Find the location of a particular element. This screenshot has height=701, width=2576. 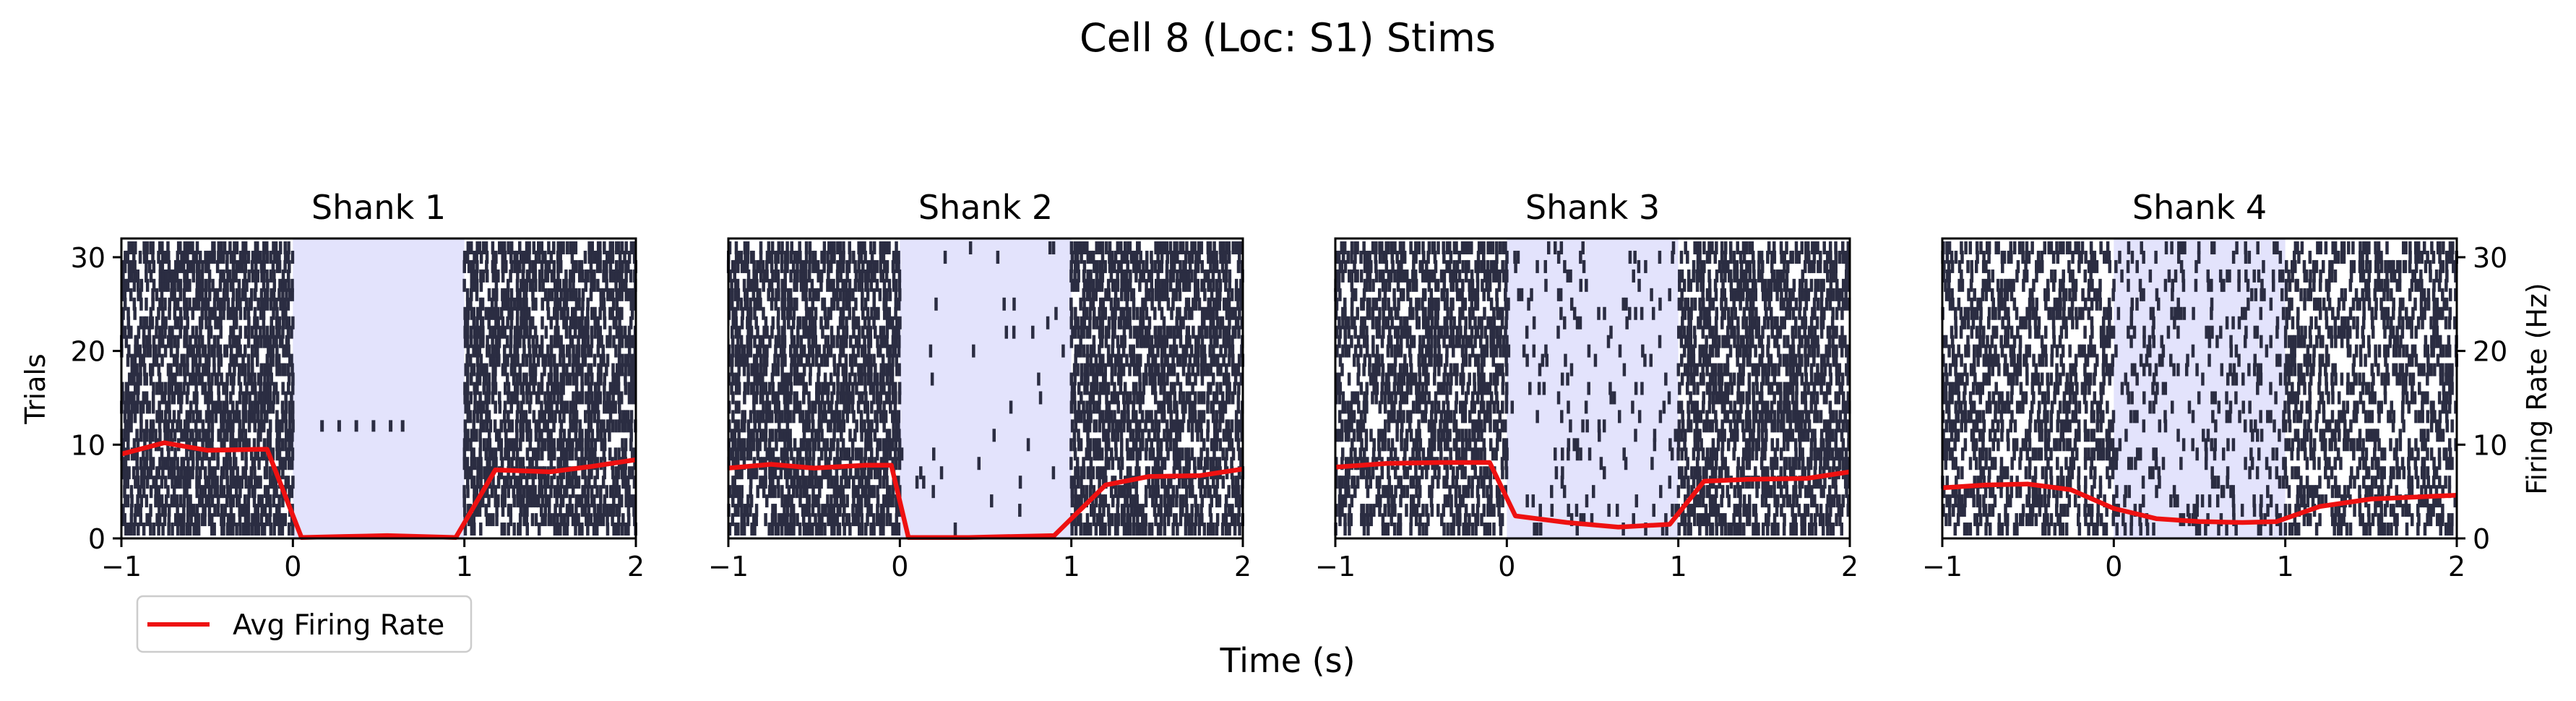

panel-title: Shank 2 is located at coordinates (985, 207).